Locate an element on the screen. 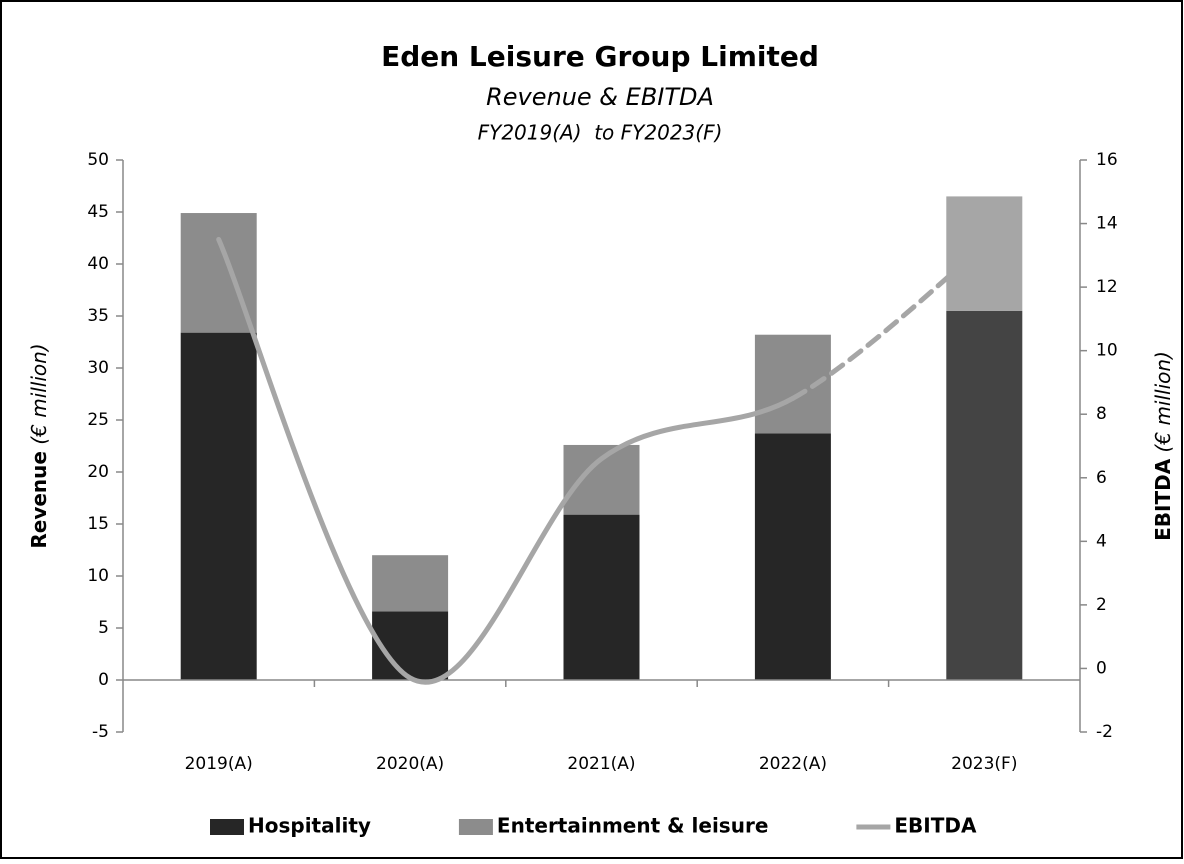 The width and height of the screenshot is (1184, 864). y2-tick-label: 2 is located at coordinates (1101, 605).